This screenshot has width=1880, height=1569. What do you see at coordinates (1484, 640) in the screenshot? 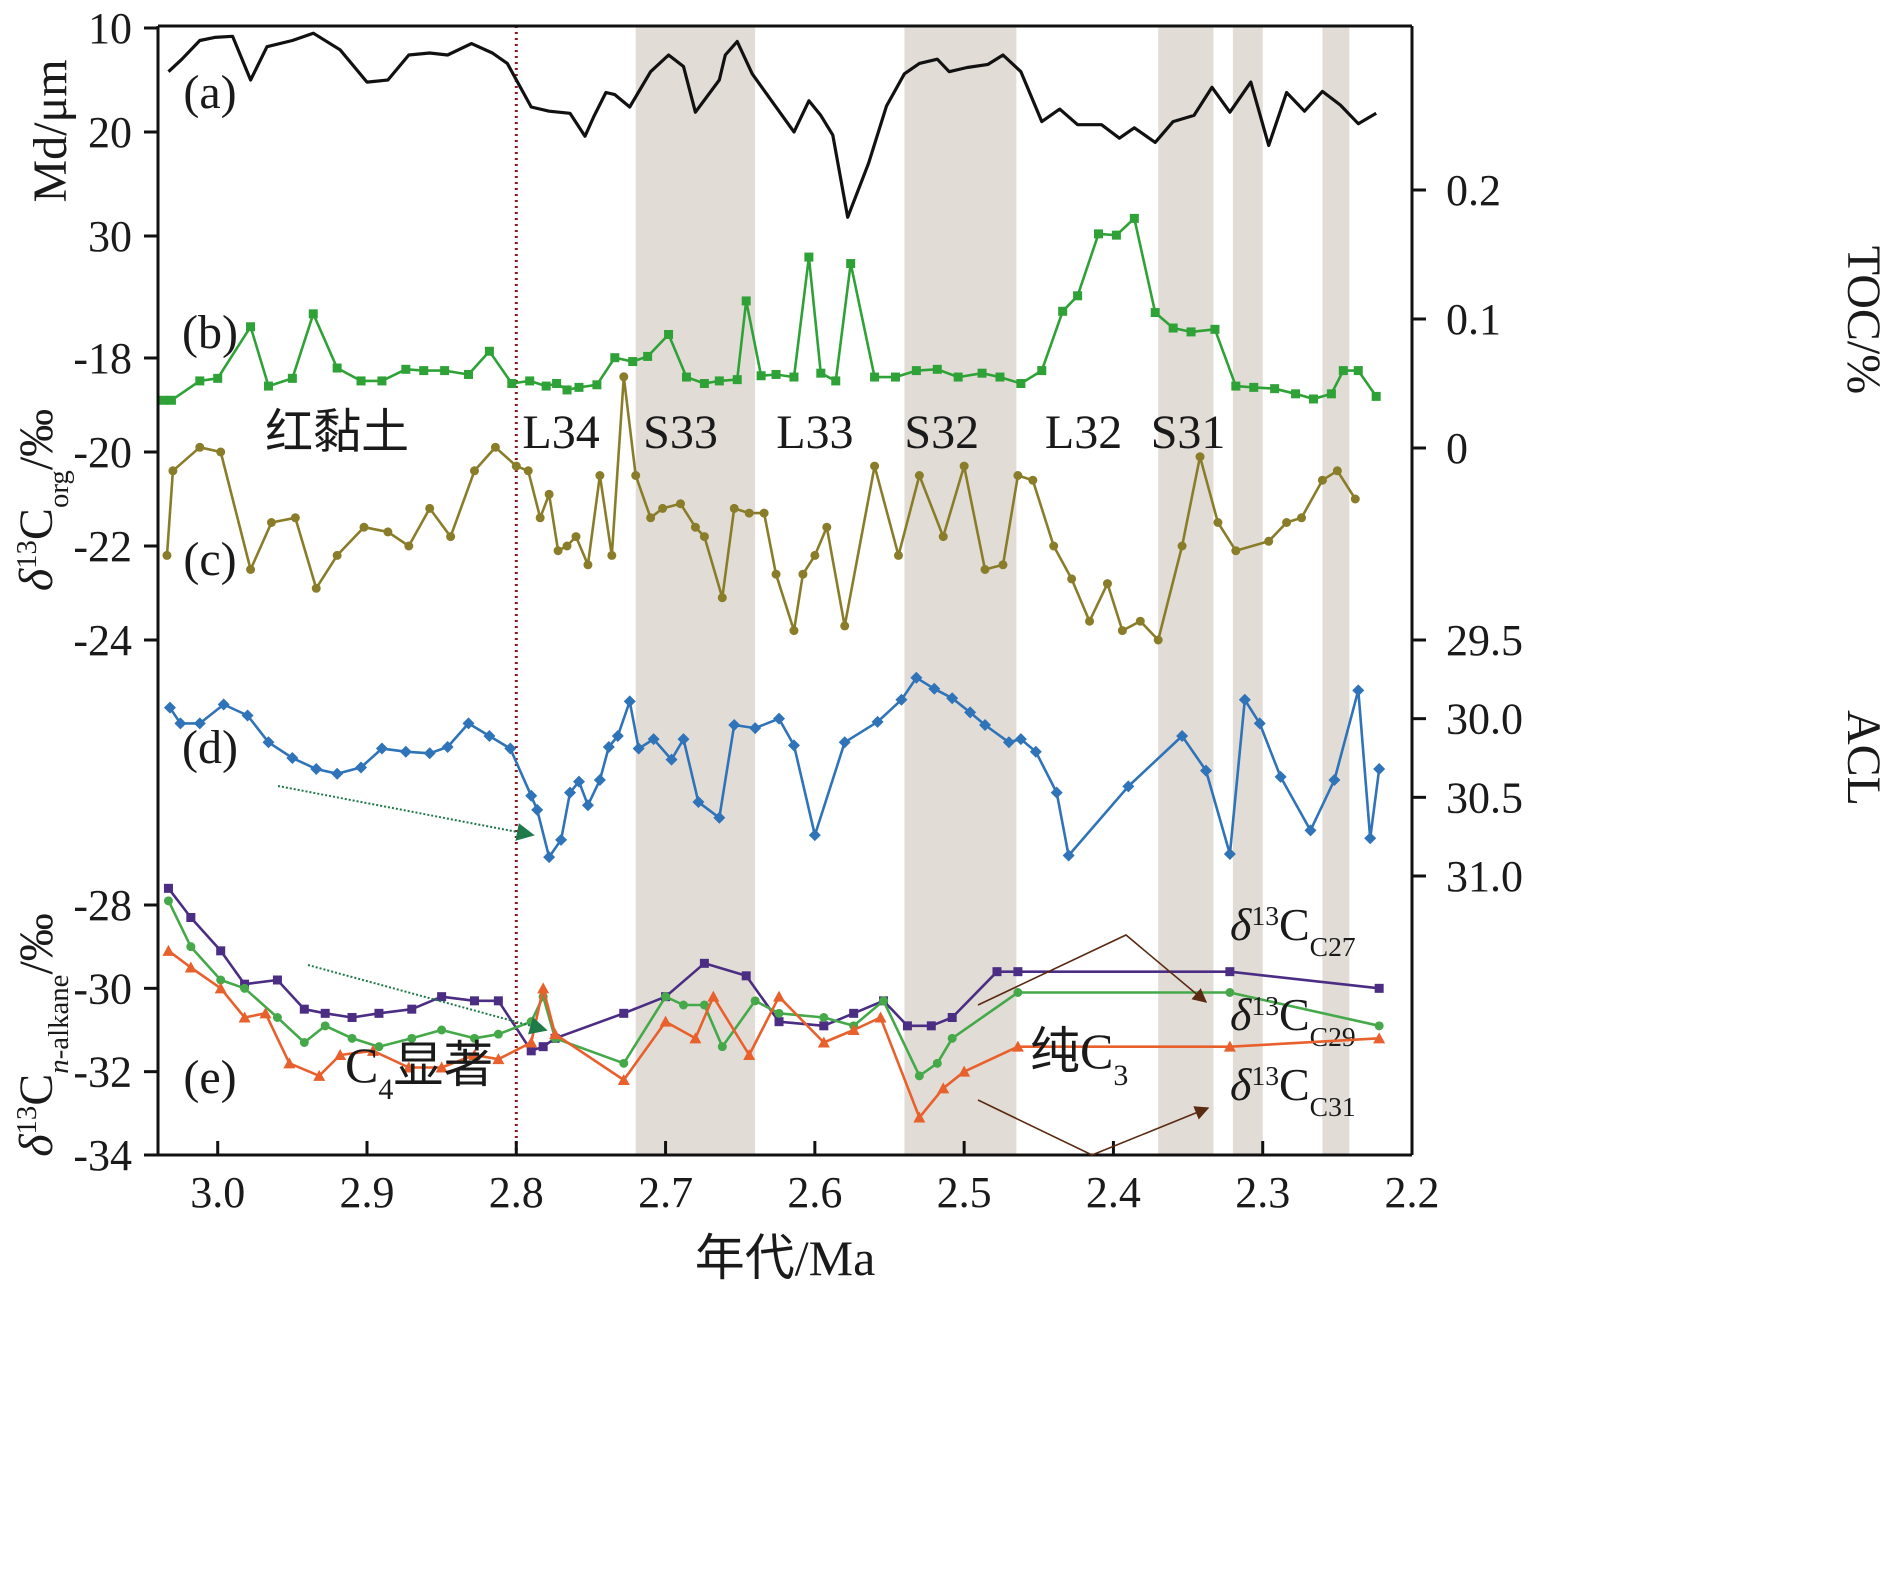
I see `y-tick-label-d: 29.5` at bounding box center [1484, 640].